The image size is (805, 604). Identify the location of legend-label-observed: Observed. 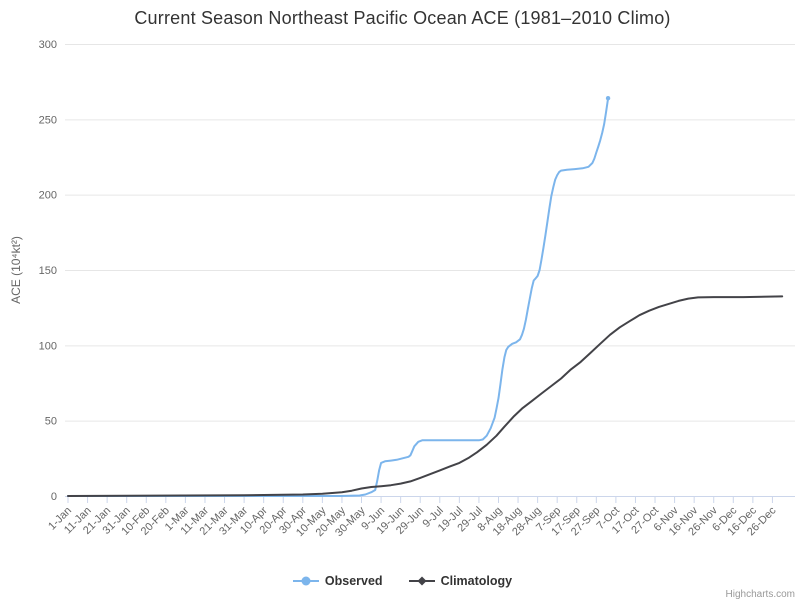
(353, 581).